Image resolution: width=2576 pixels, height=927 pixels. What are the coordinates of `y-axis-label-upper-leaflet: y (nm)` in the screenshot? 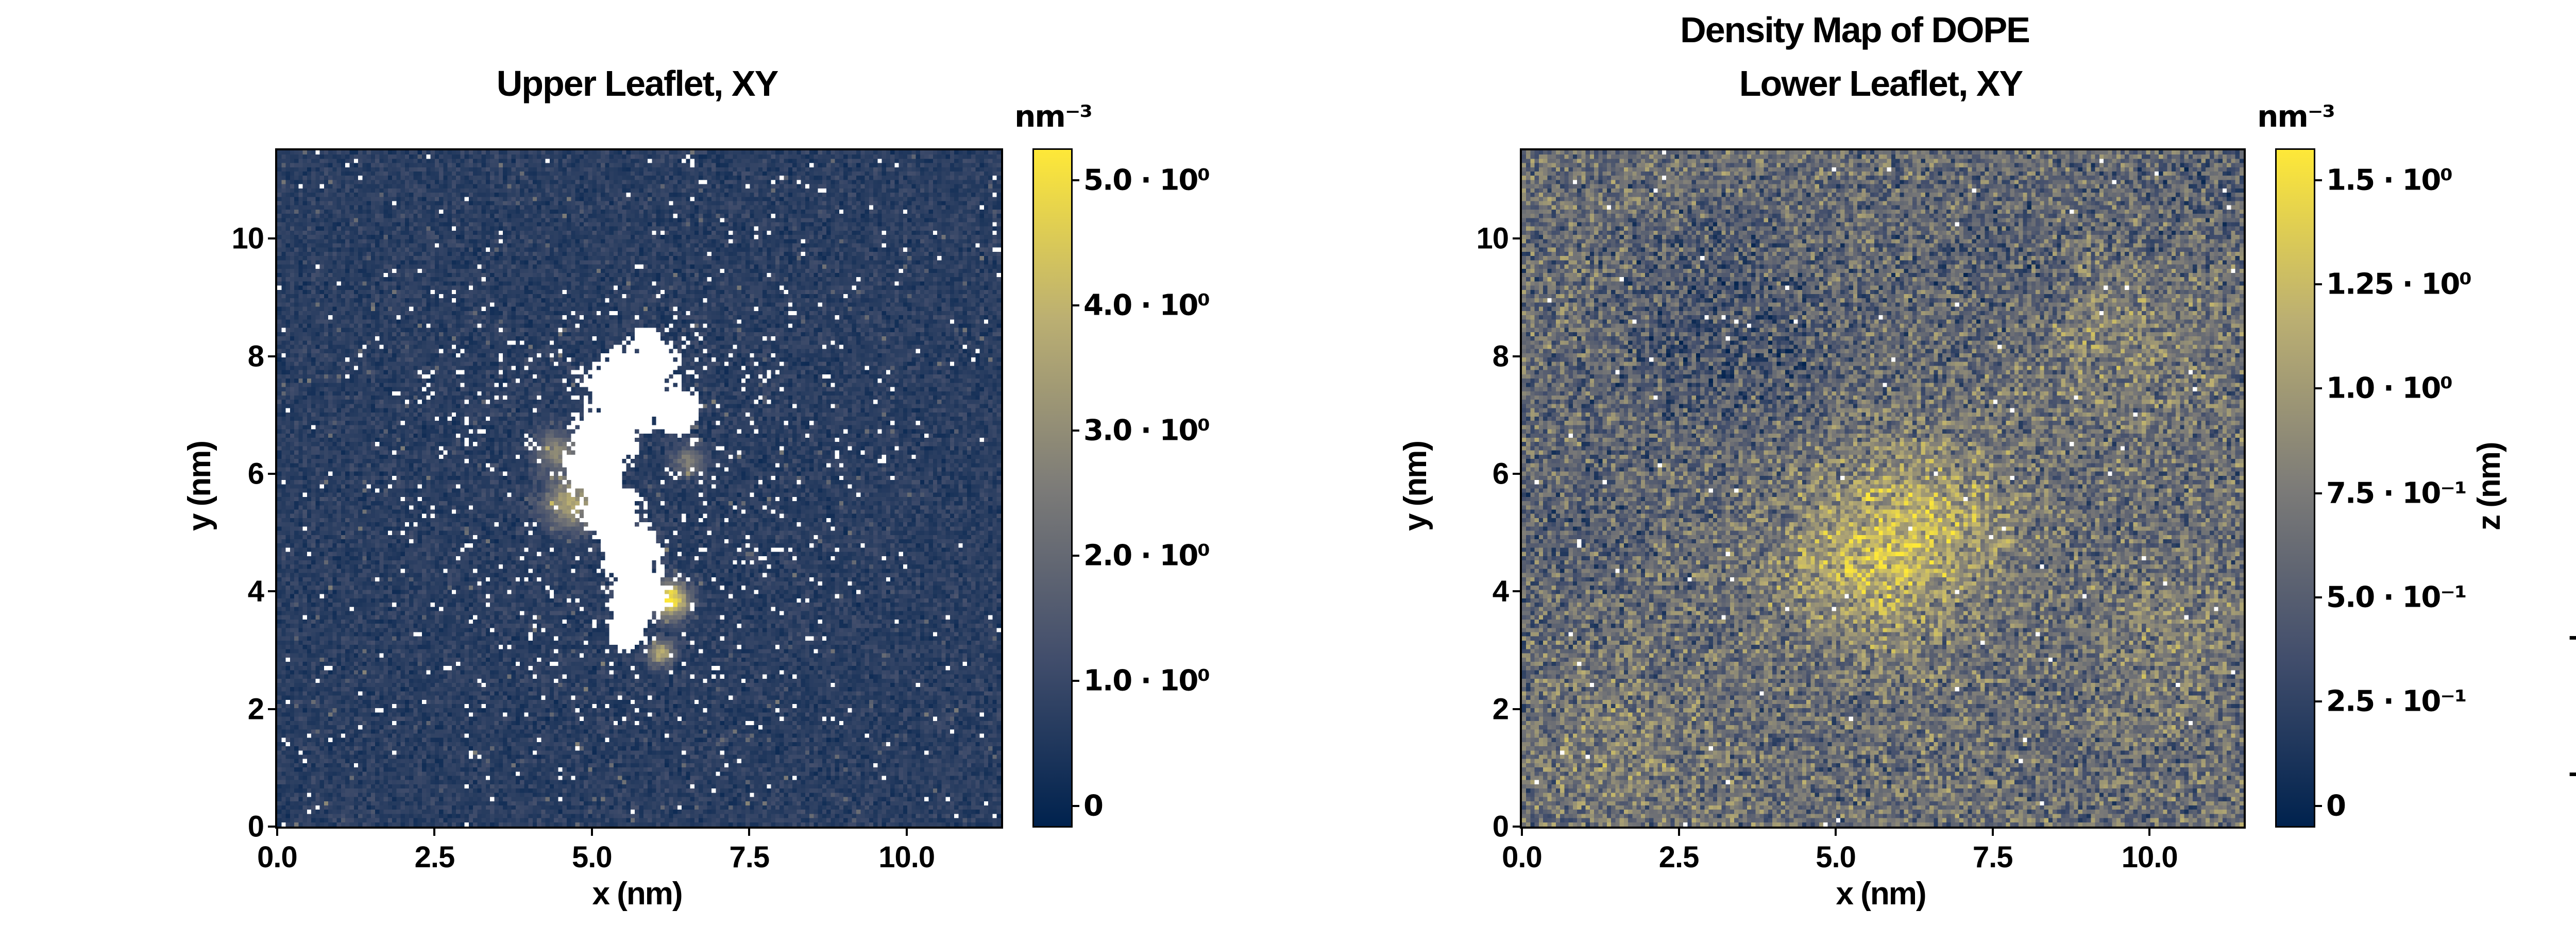 It's located at (199, 486).